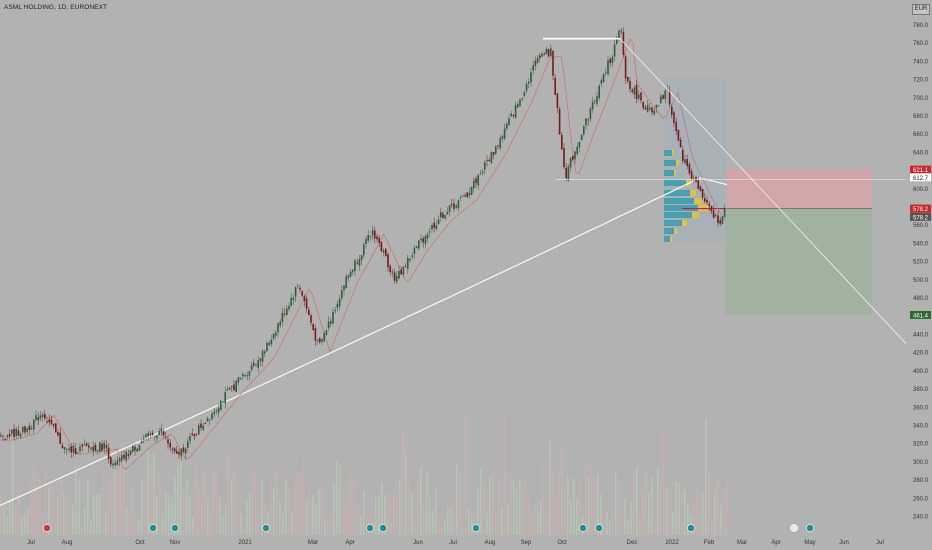 This screenshot has width=932, height=550. Describe the element at coordinates (921, 354) in the screenshot. I see `y-tick-label: 420.0` at that location.